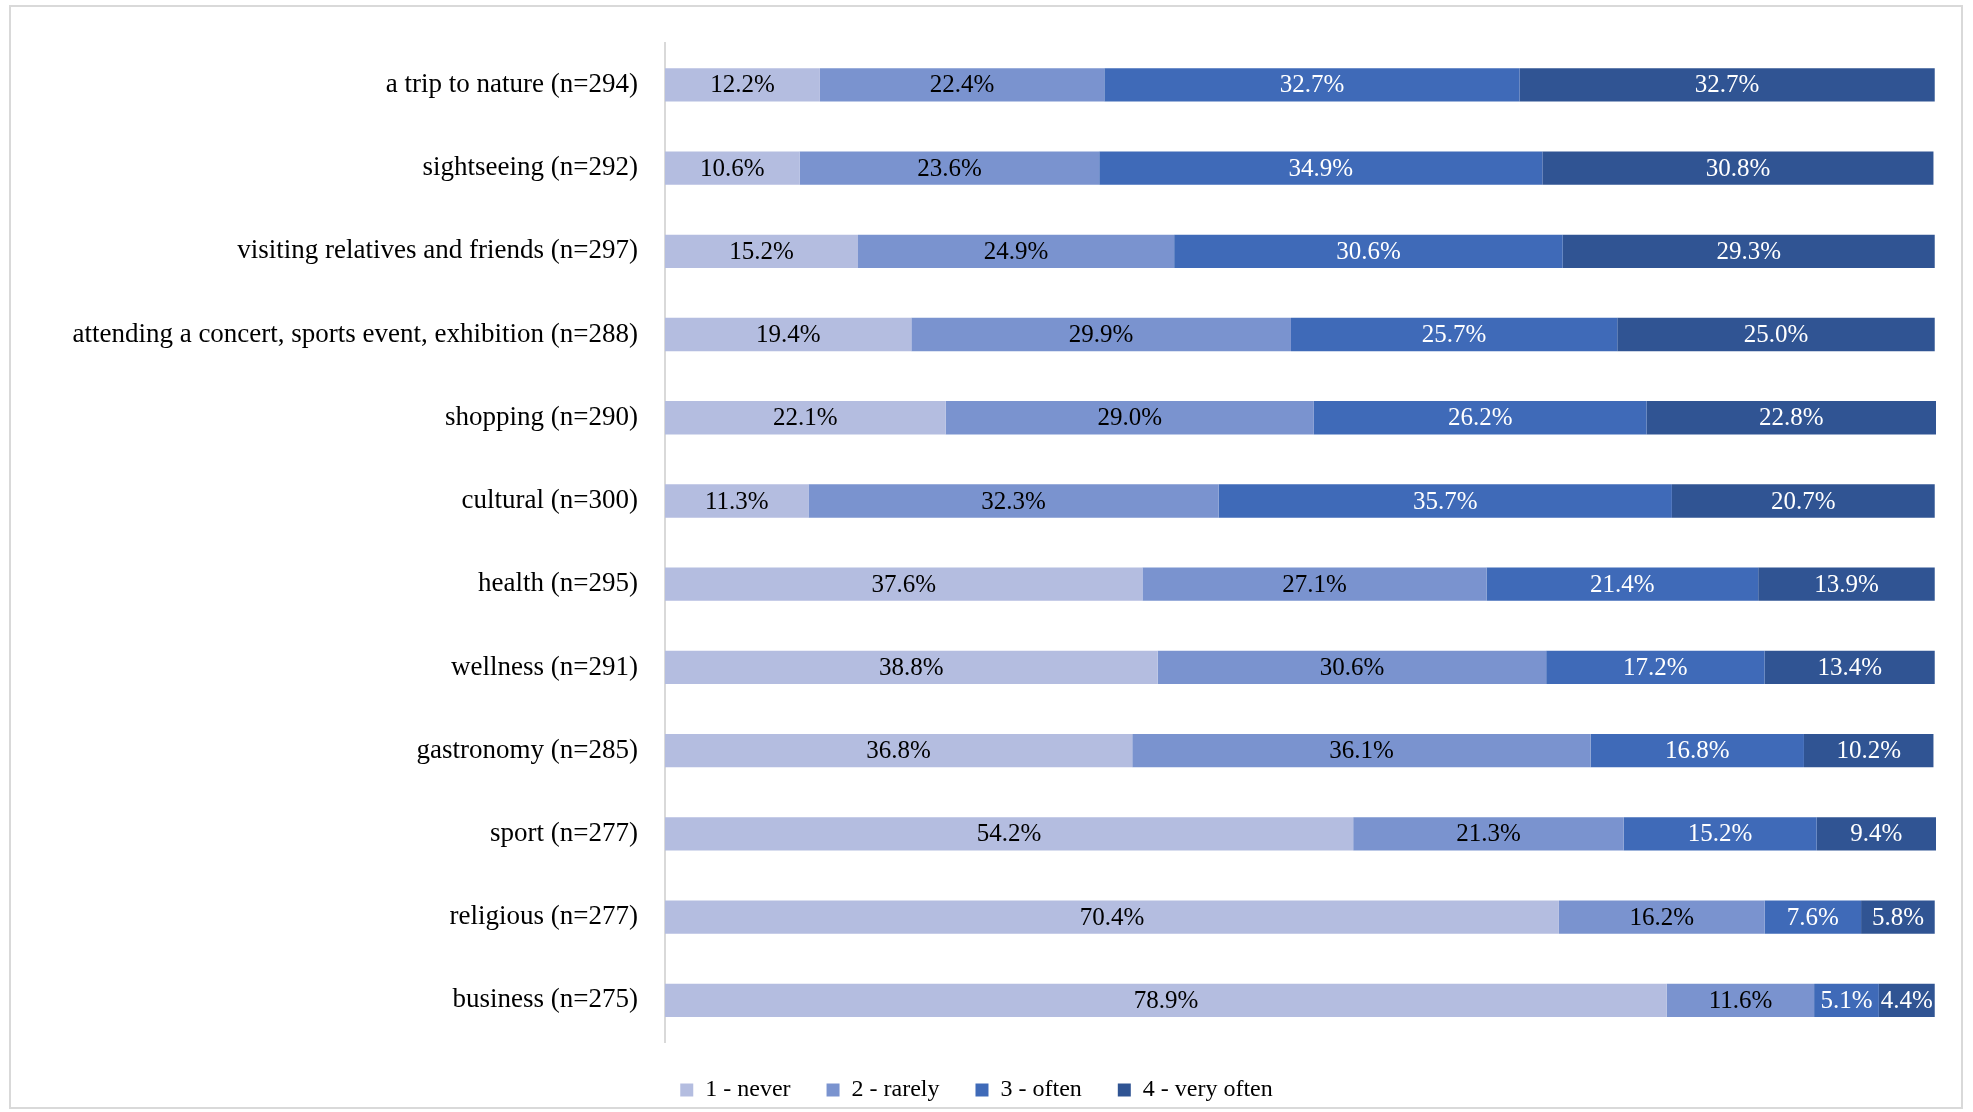 Image resolution: width=1973 pixels, height=1112 pixels. I want to click on data-label: 19.4%, so click(788, 334).